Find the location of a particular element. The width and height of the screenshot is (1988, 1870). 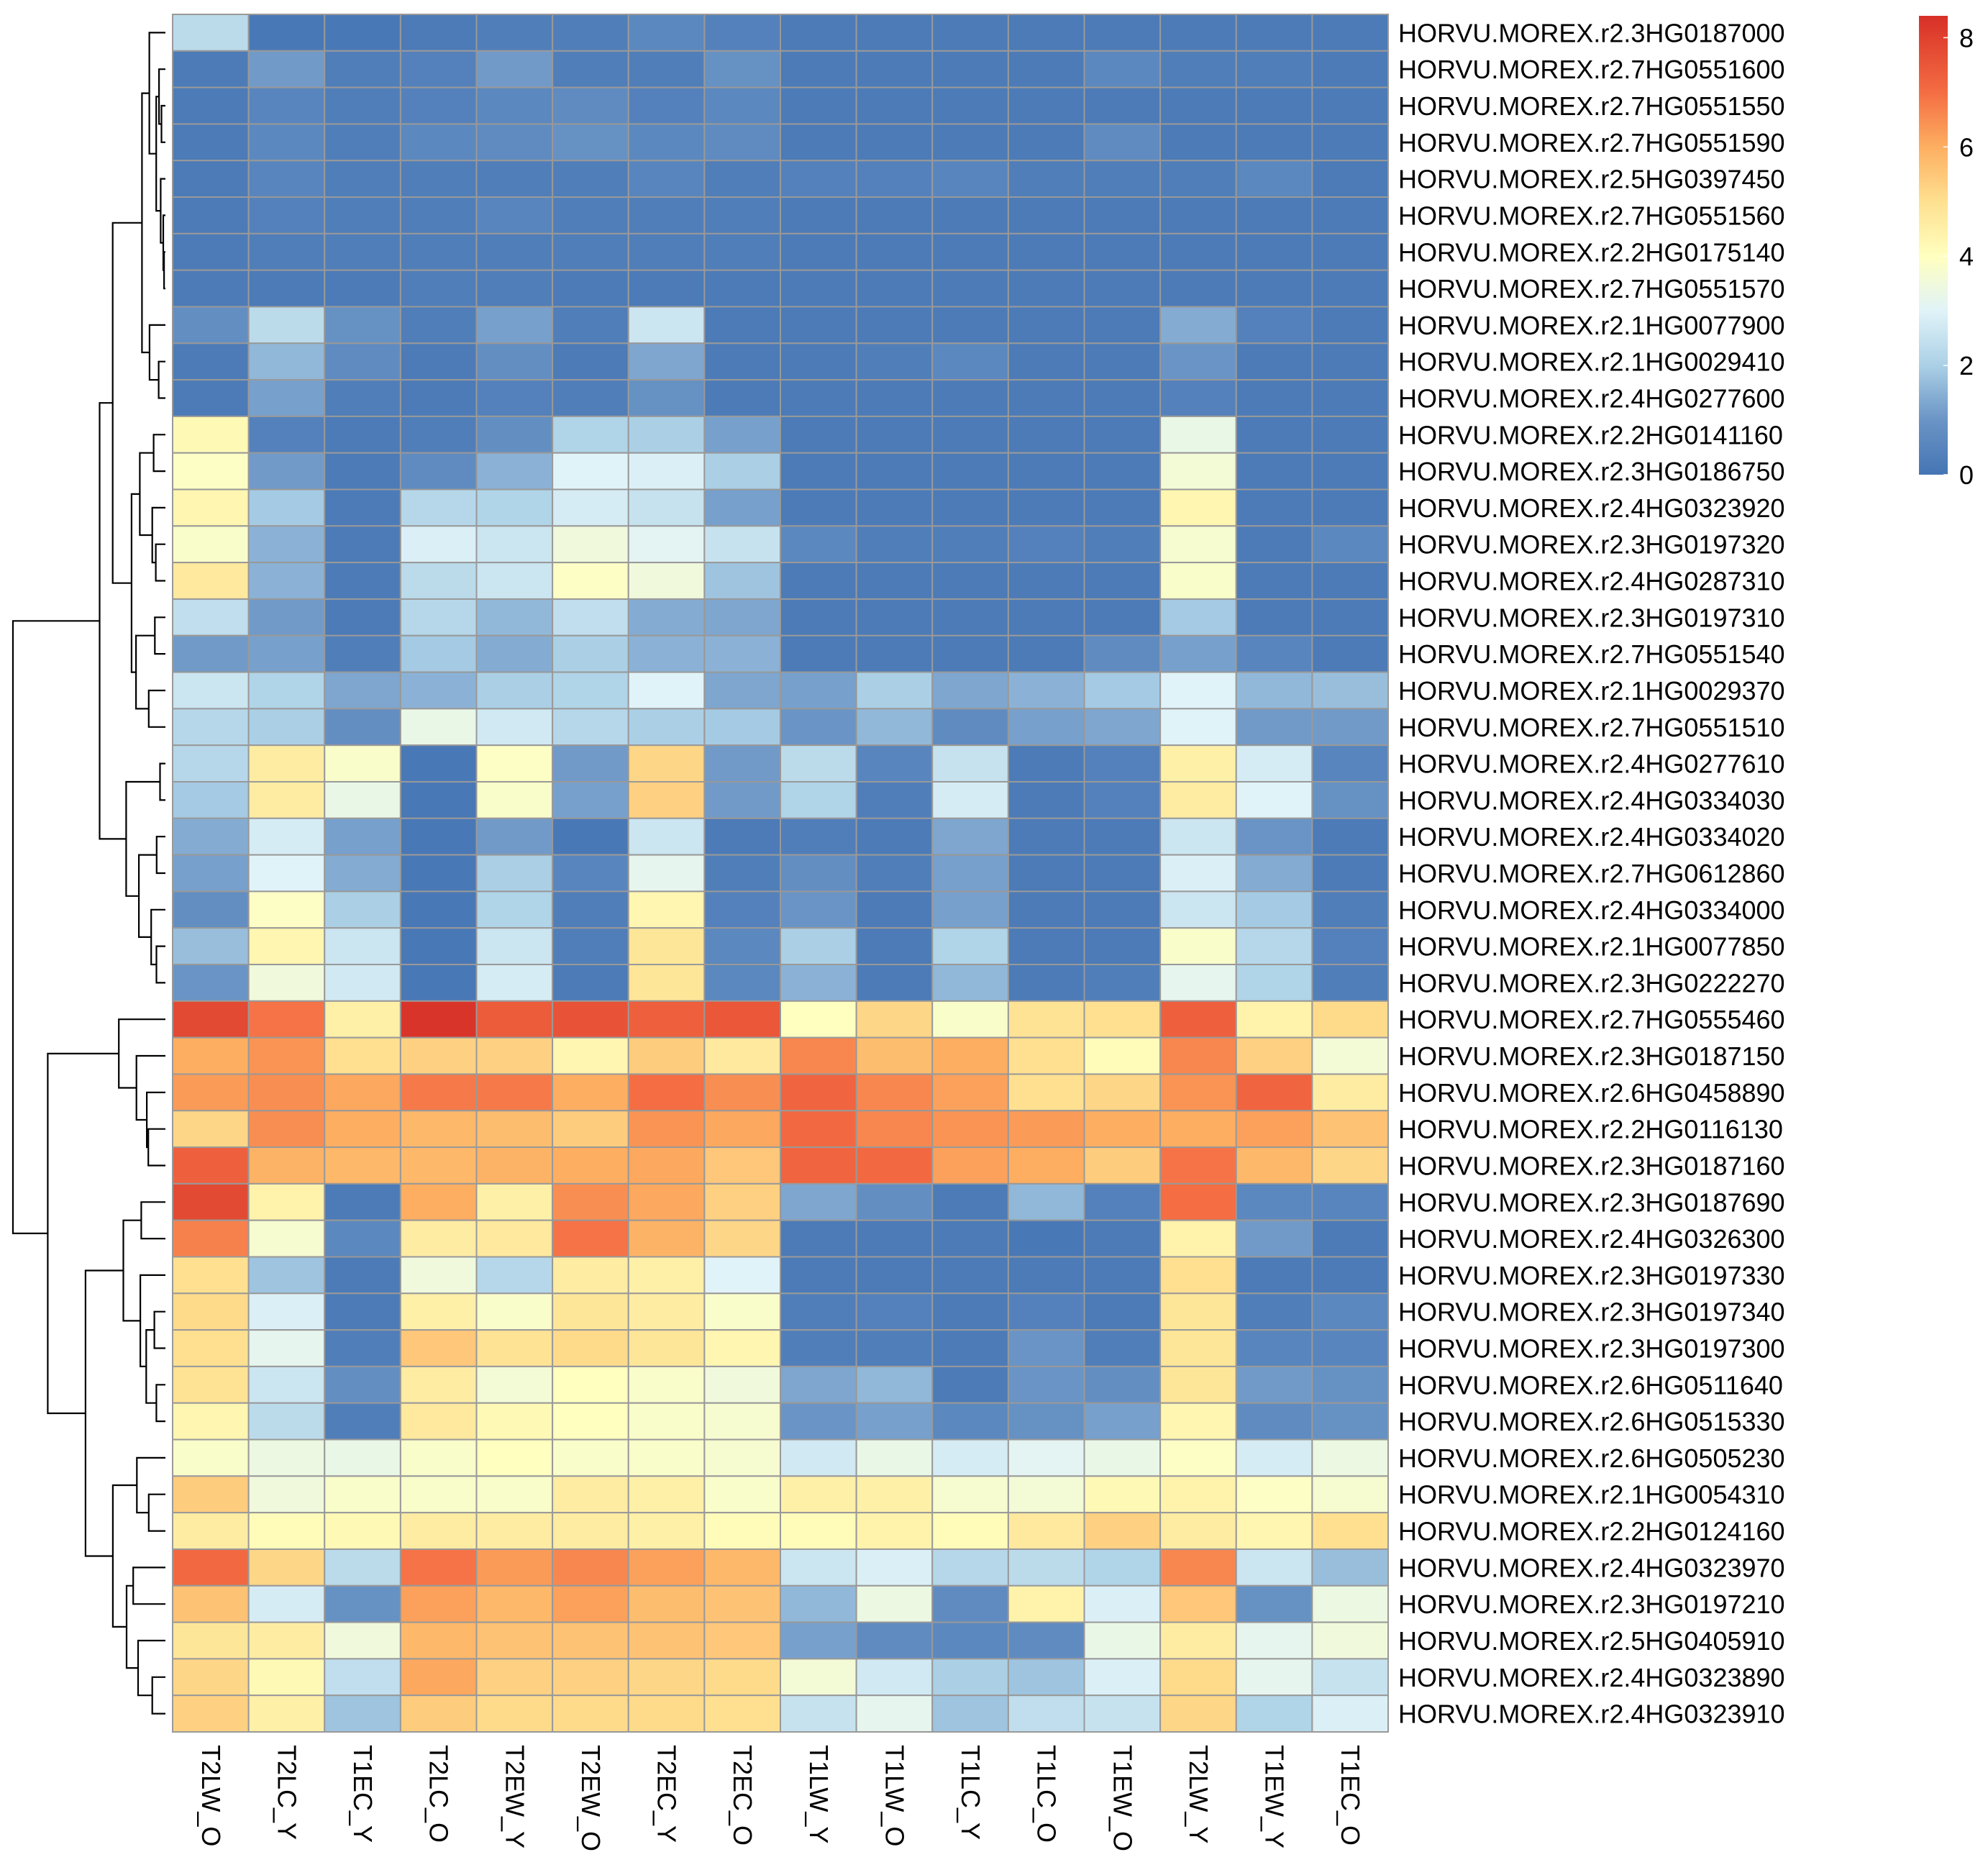

legend-tick-label: 6 is located at coordinates (1966, 147).